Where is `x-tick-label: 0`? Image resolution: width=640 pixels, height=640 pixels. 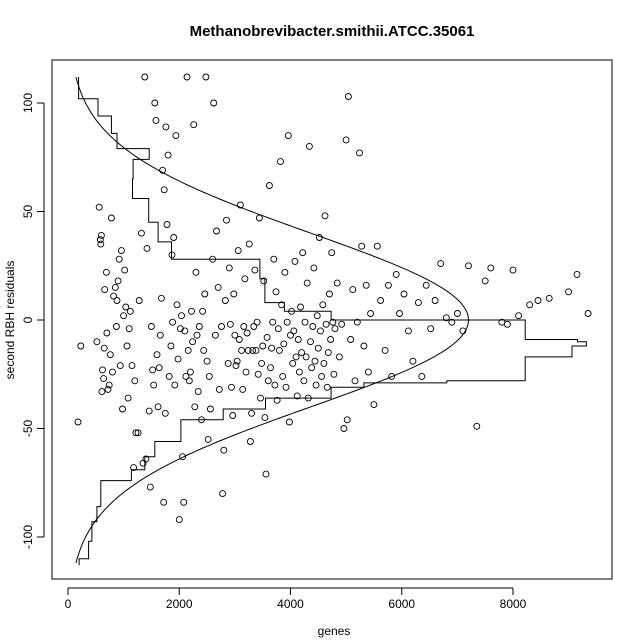
x-tick-label: 0 is located at coordinates (68, 604).